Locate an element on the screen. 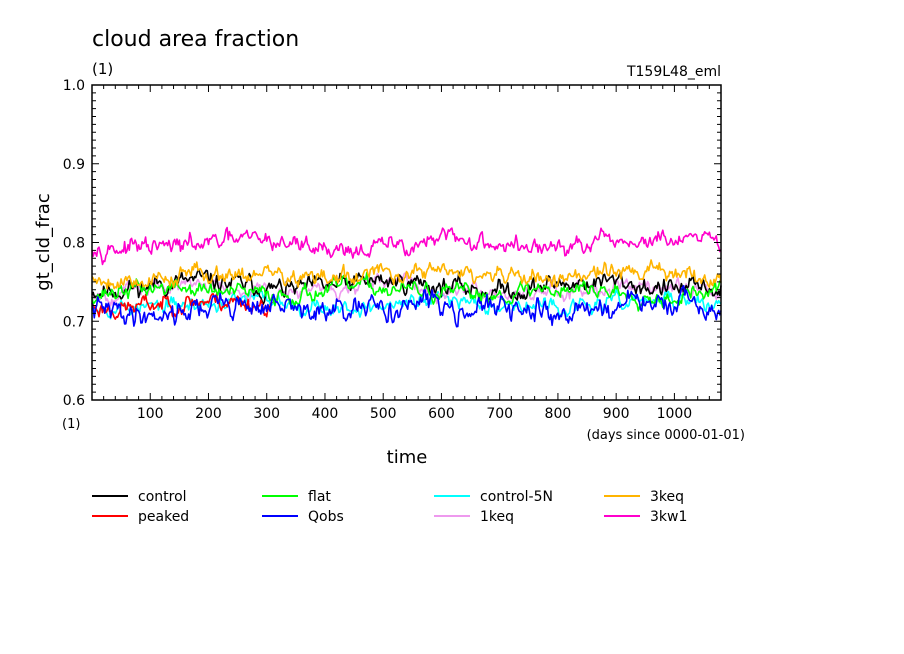 Image resolution: width=904 pixels, height=654 pixels. chart-title: cloud area fraction is located at coordinates (195, 39).